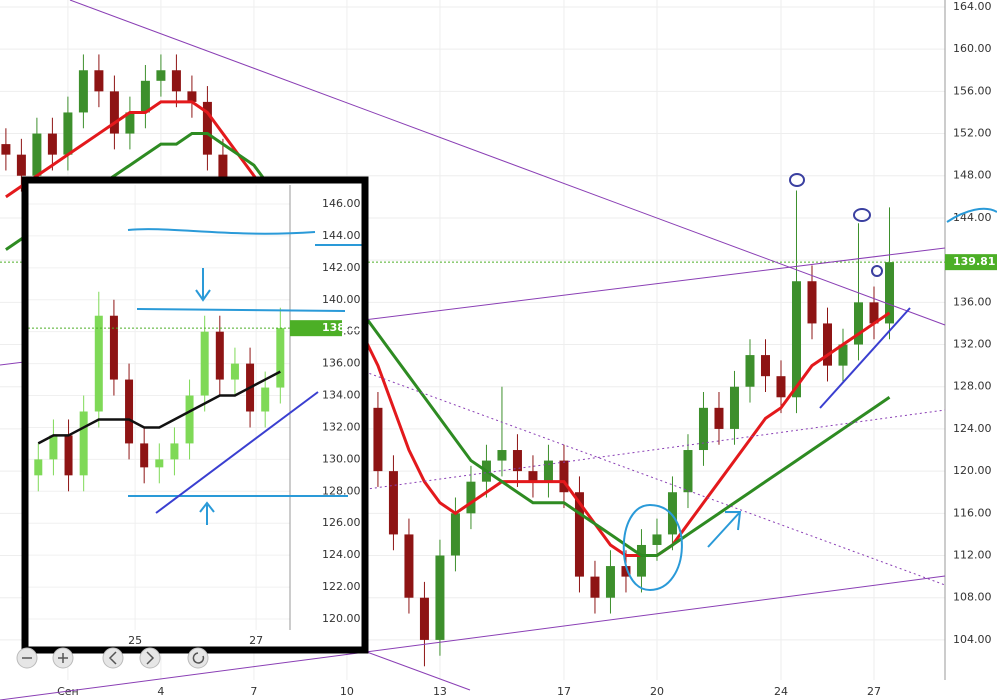 This screenshot has width=997, height=700. I want to click on x-tick-label: 25, so click(135, 640).